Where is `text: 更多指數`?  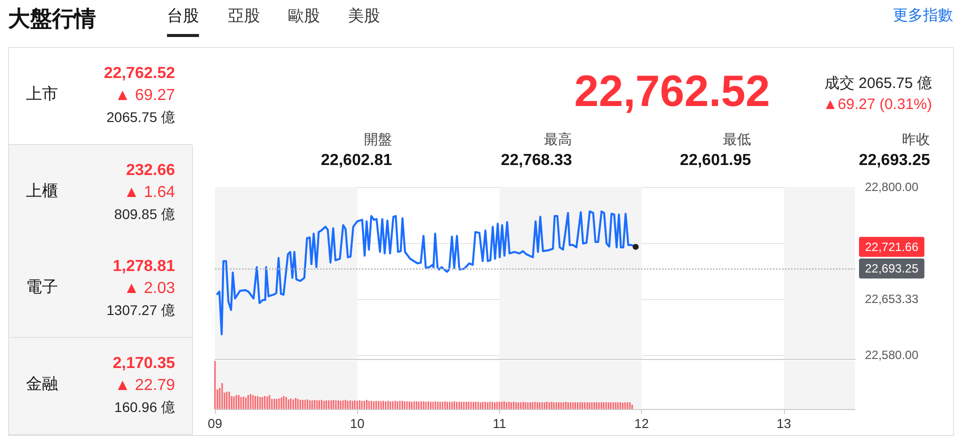
text: 更多指數 is located at coordinates (923, 16).